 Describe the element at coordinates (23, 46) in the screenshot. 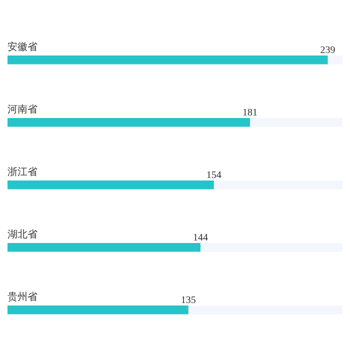

I see `y-tick-label: 安徽省` at that location.